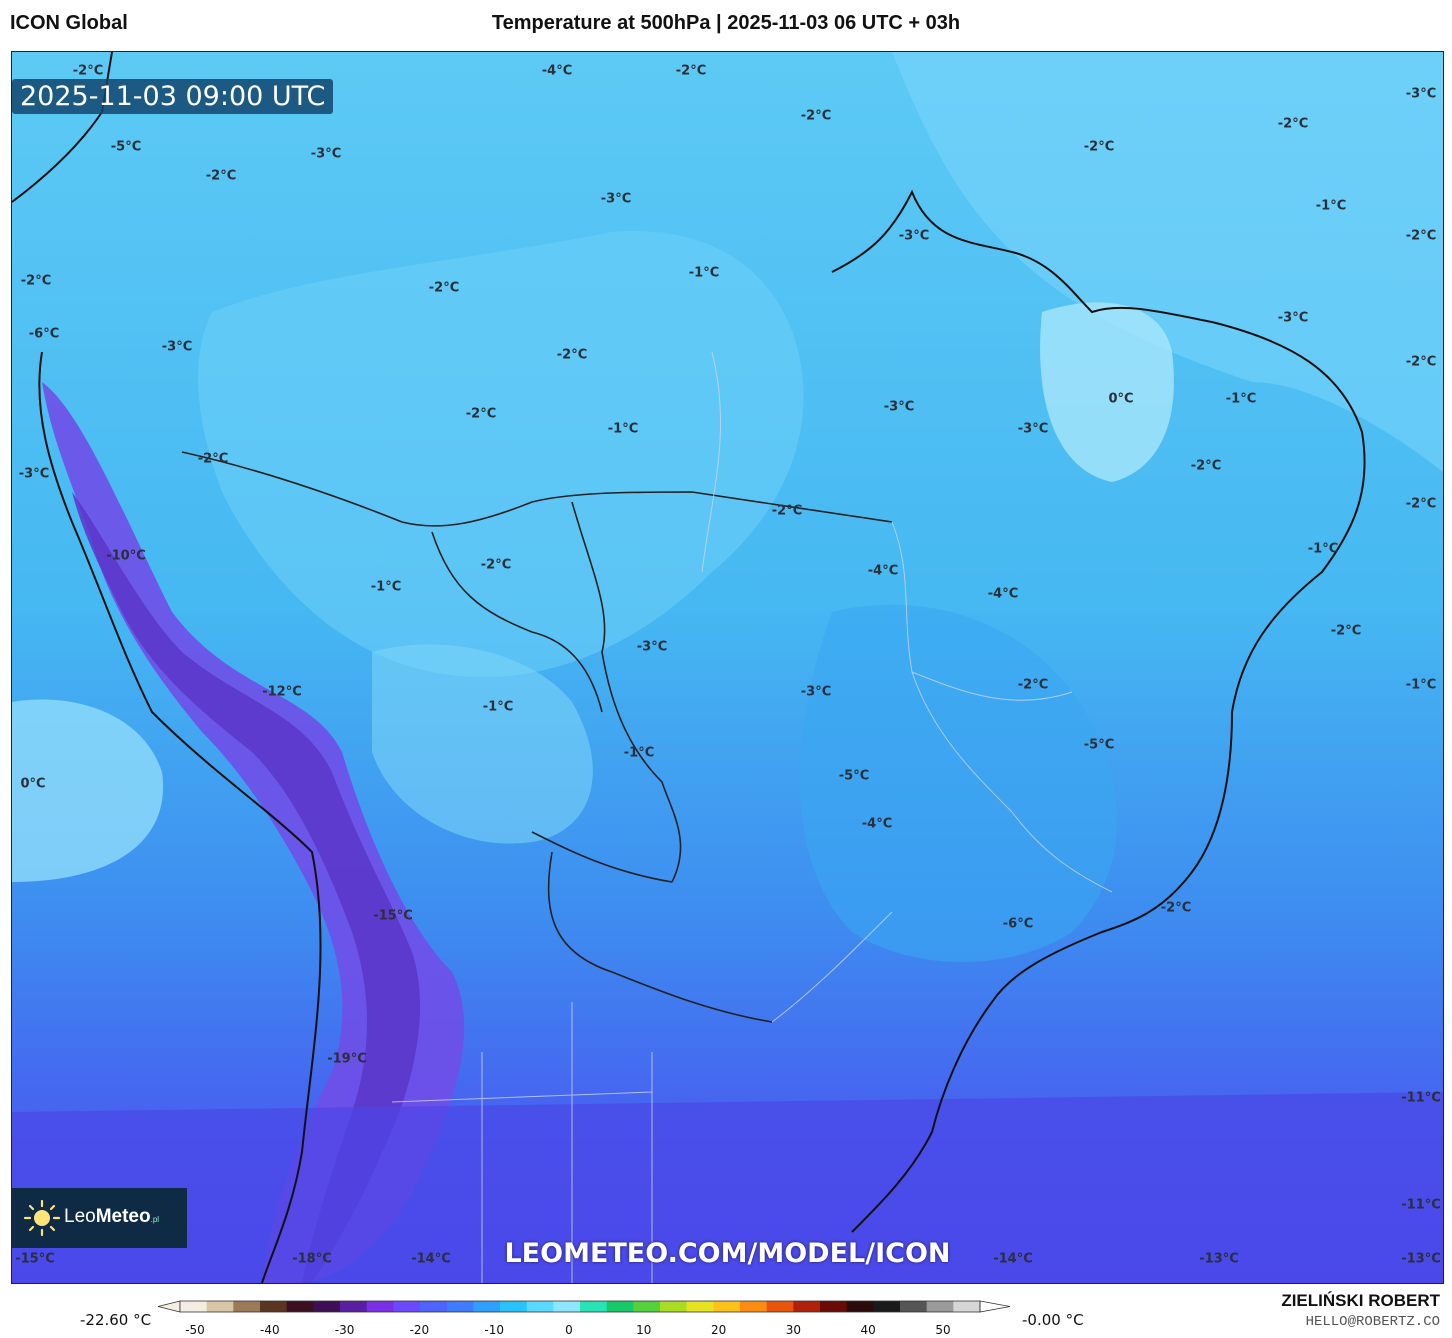  What do you see at coordinates (482, 744) in the screenshot?
I see `warm-zone-bolivia` at bounding box center [482, 744].